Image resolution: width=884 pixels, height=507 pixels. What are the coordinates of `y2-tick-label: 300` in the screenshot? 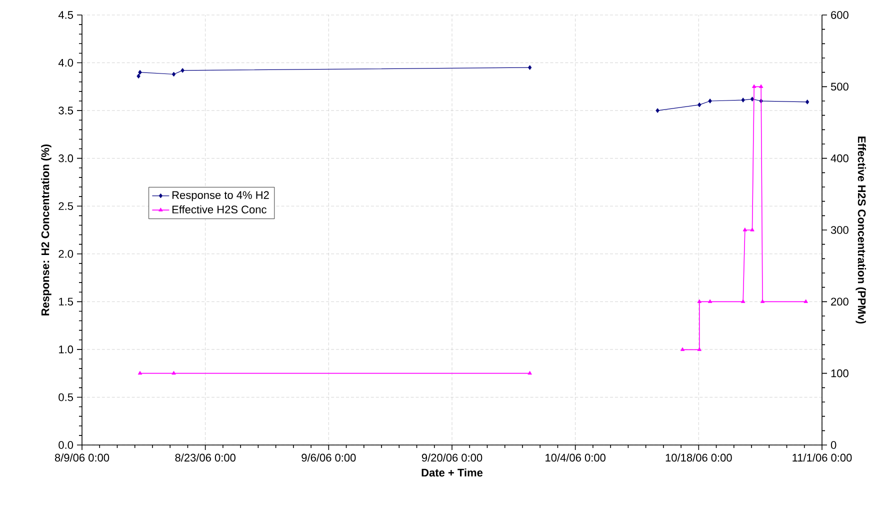 It's located at (839, 230).